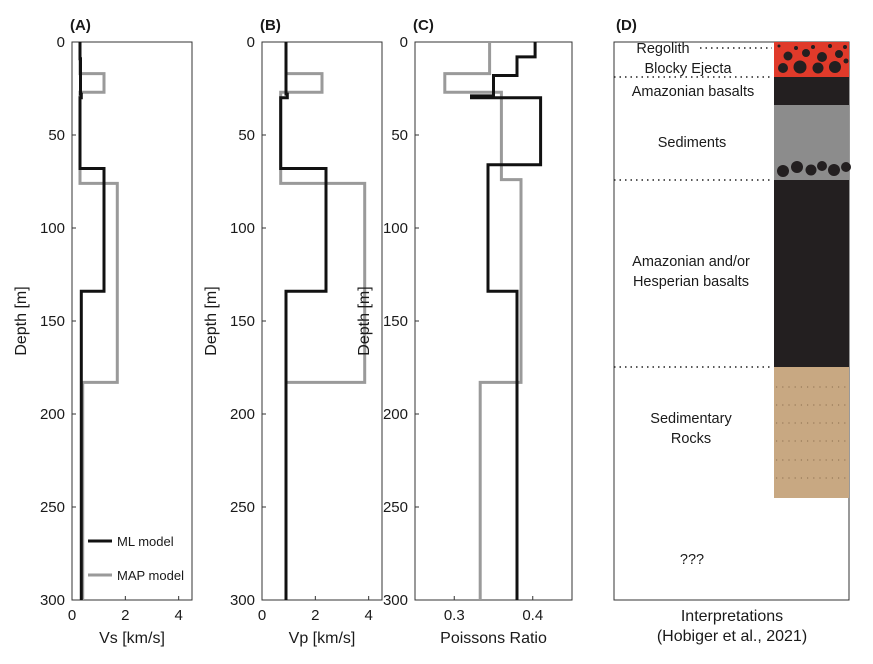 Image resolution: width=873 pixels, height=664 pixels. I want to click on label-basalts-line1: Amazonian and/or, so click(691, 262).